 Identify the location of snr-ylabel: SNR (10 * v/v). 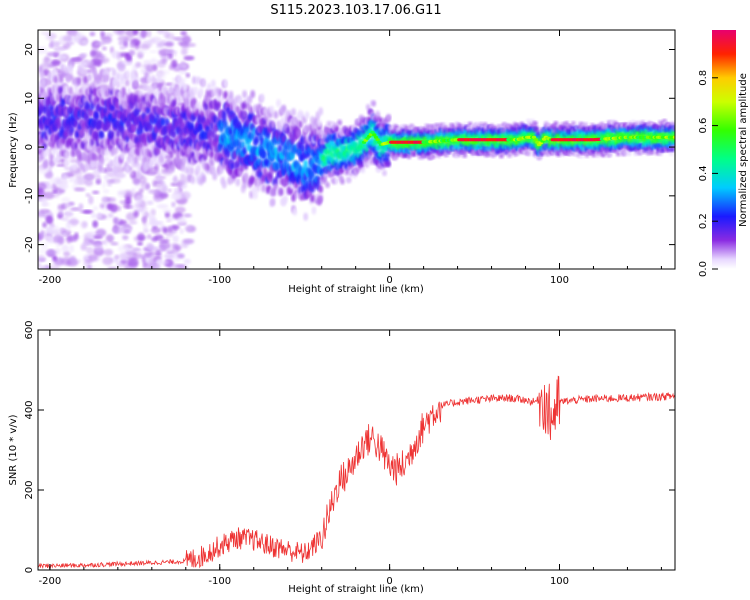
(13, 449).